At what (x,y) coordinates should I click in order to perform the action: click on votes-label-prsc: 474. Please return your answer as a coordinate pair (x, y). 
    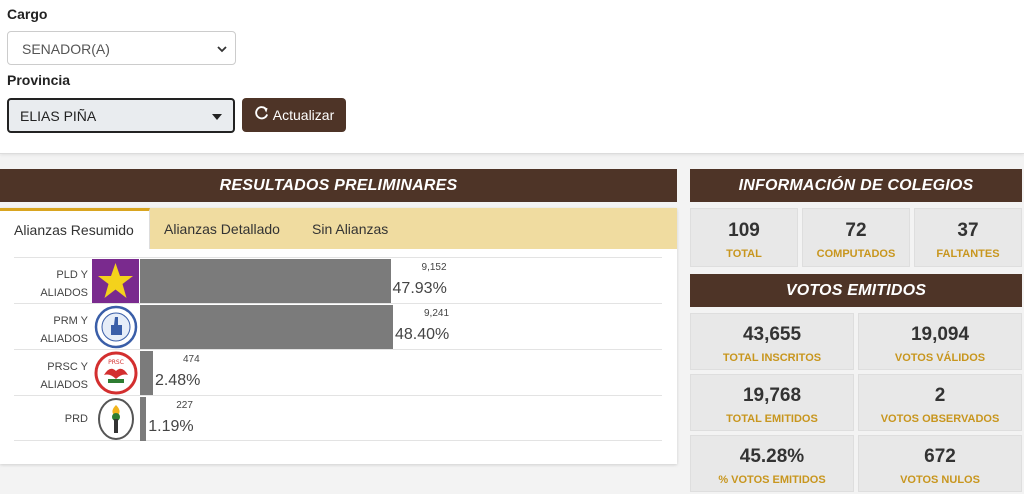
    Looking at the image, I should click on (191, 359).